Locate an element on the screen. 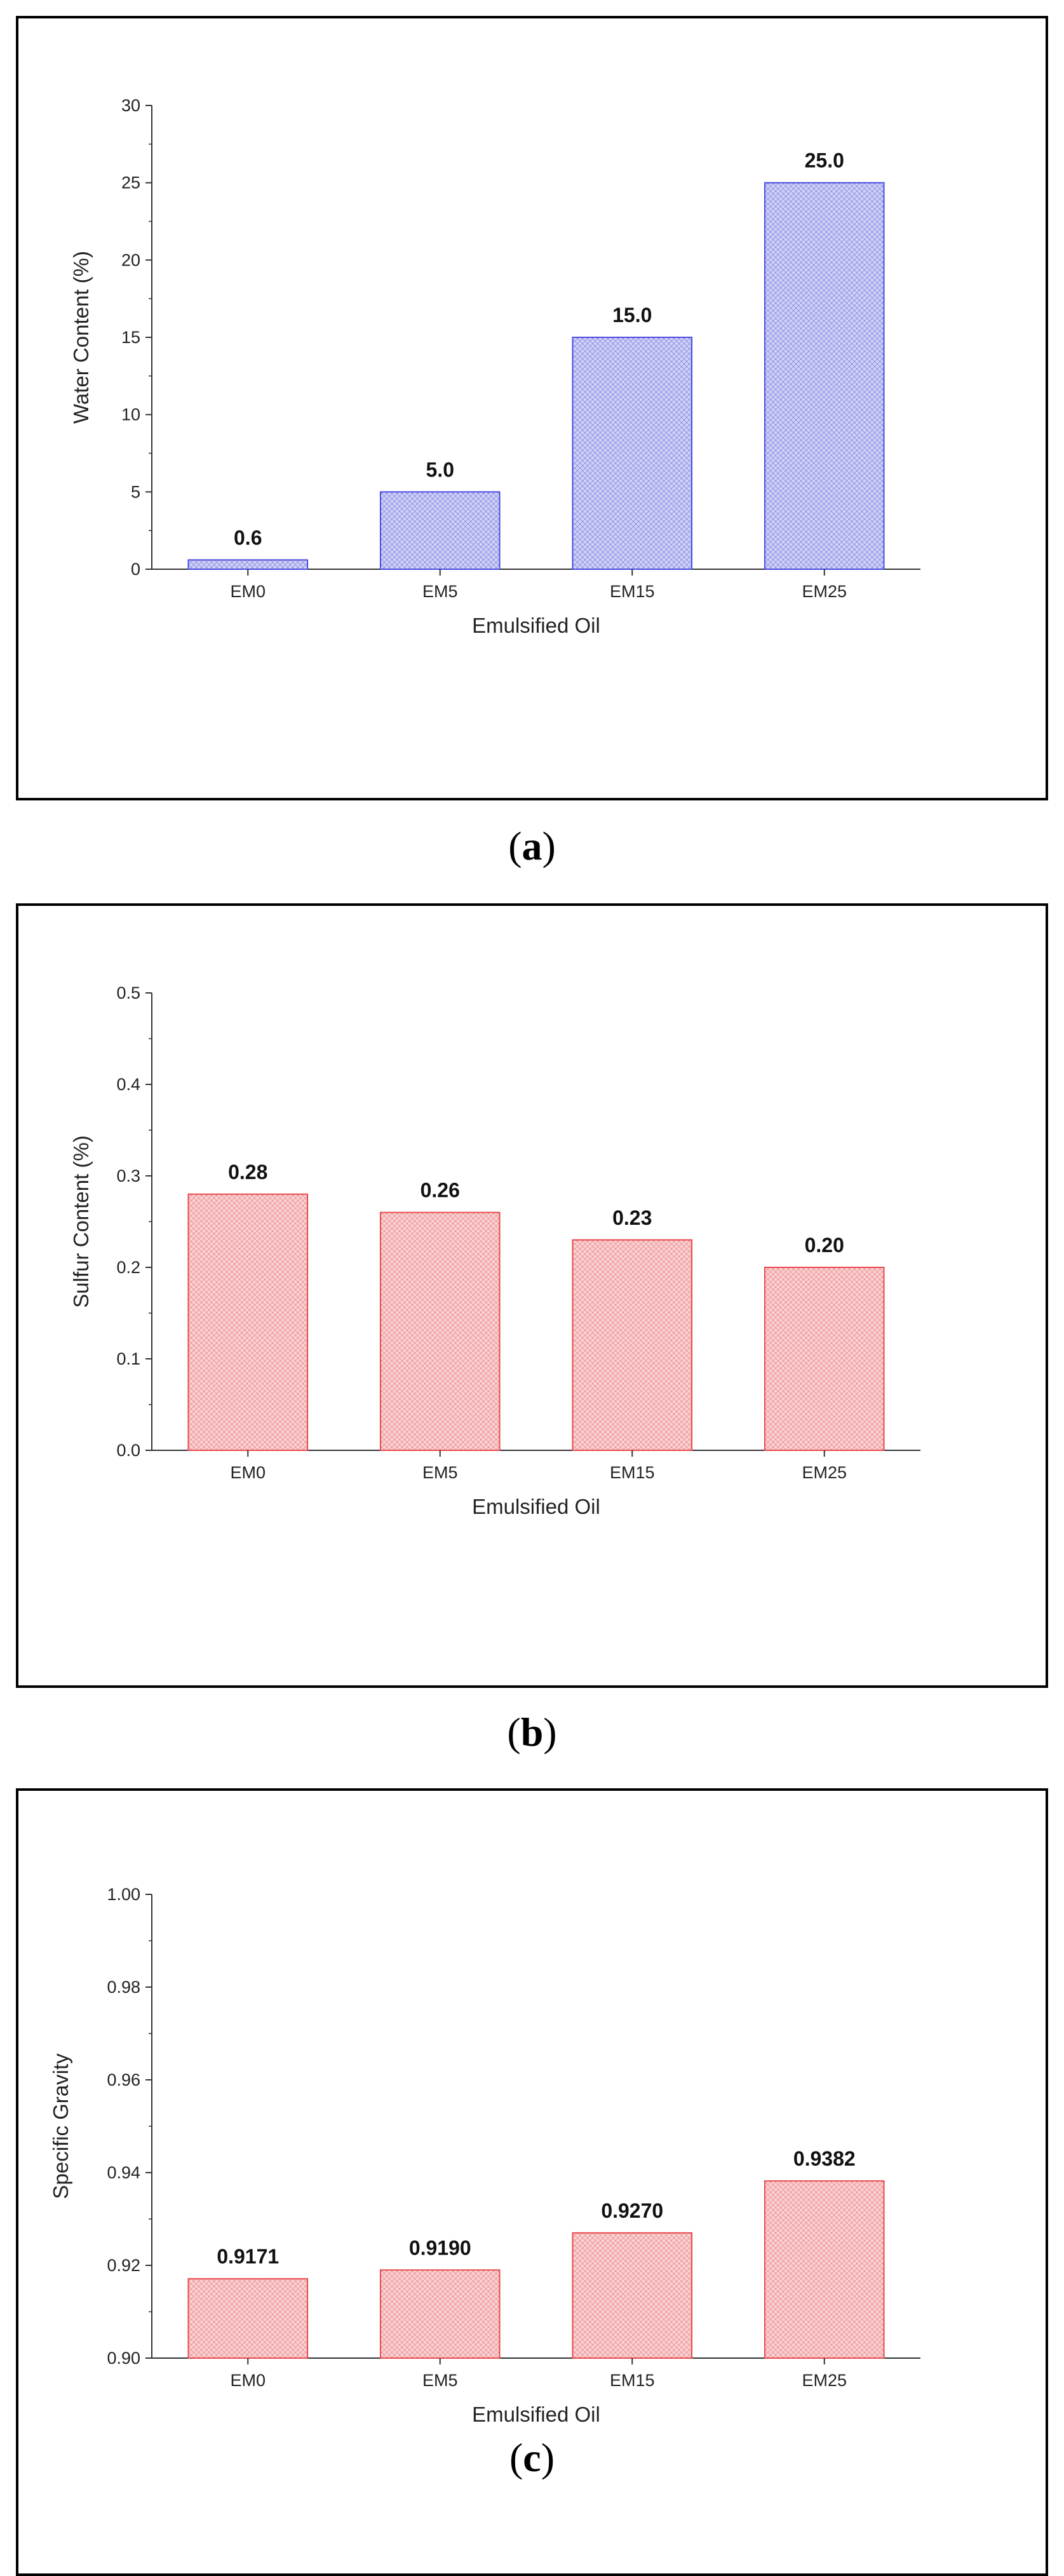 Image resolution: width=1064 pixels, height=2576 pixels. caption-c-label: c is located at coordinates (532, 2457).